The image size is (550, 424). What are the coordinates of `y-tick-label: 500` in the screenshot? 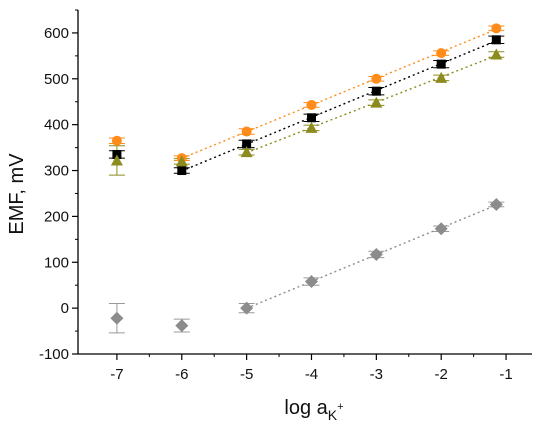 It's located at (56, 79).